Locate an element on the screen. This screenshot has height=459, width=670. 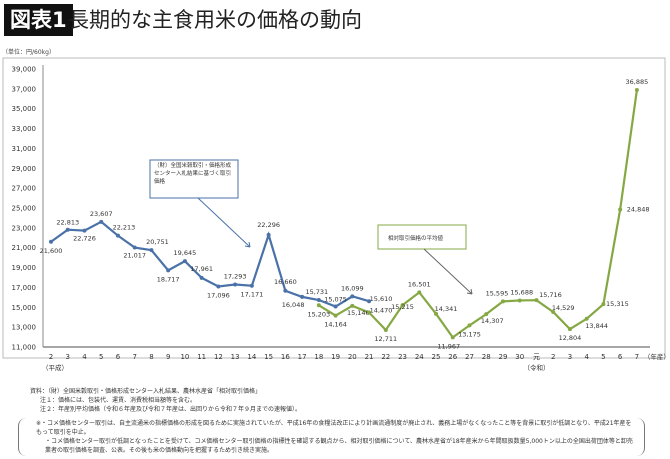
x-tick-label: 10 is located at coordinates (184, 357).